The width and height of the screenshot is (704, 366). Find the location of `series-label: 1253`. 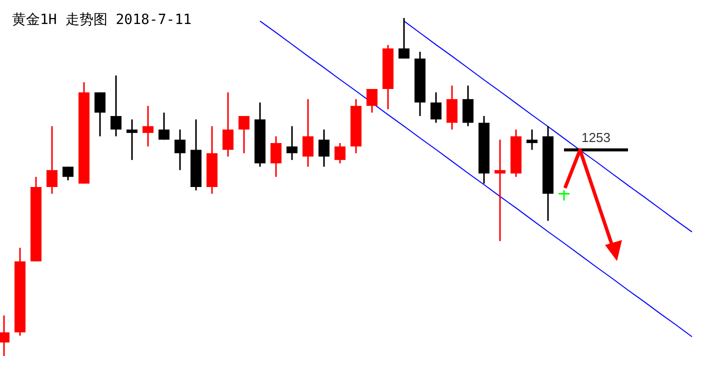

series-label: 1253 is located at coordinates (596, 137).